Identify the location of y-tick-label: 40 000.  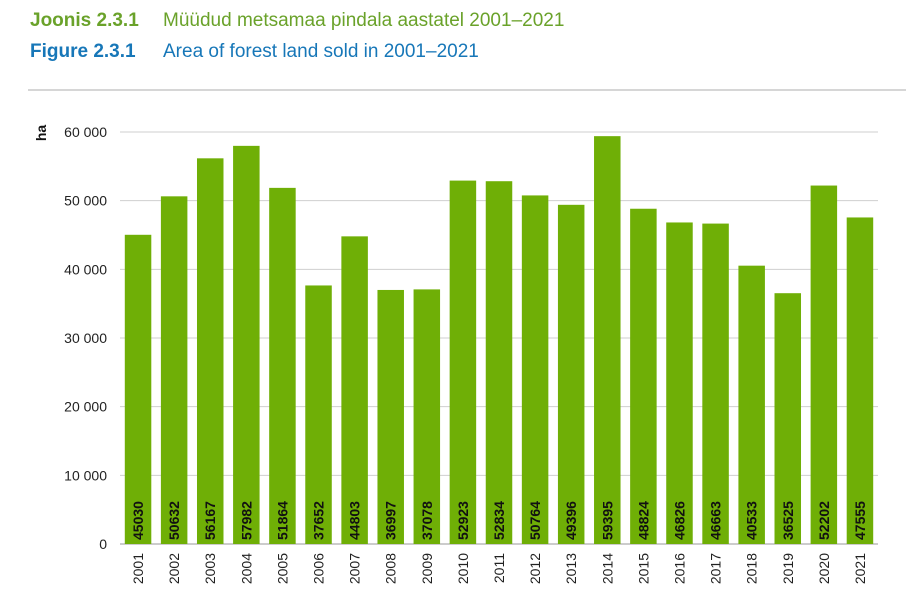
(85, 269).